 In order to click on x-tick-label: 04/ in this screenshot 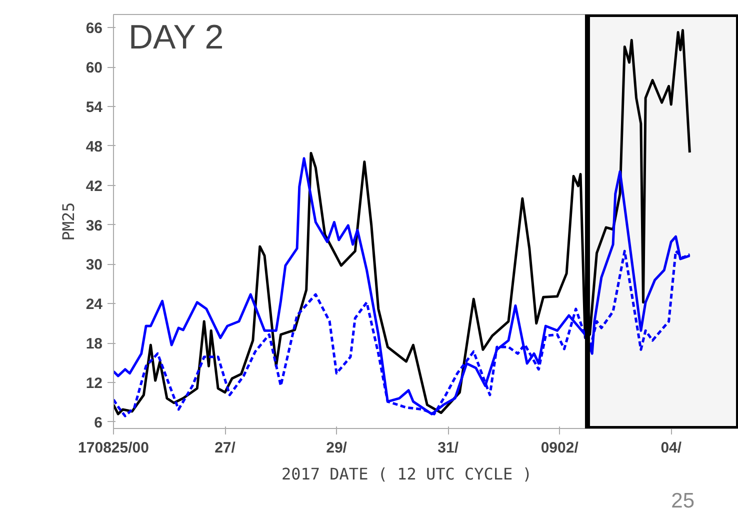, I will do `click(671, 448)`.